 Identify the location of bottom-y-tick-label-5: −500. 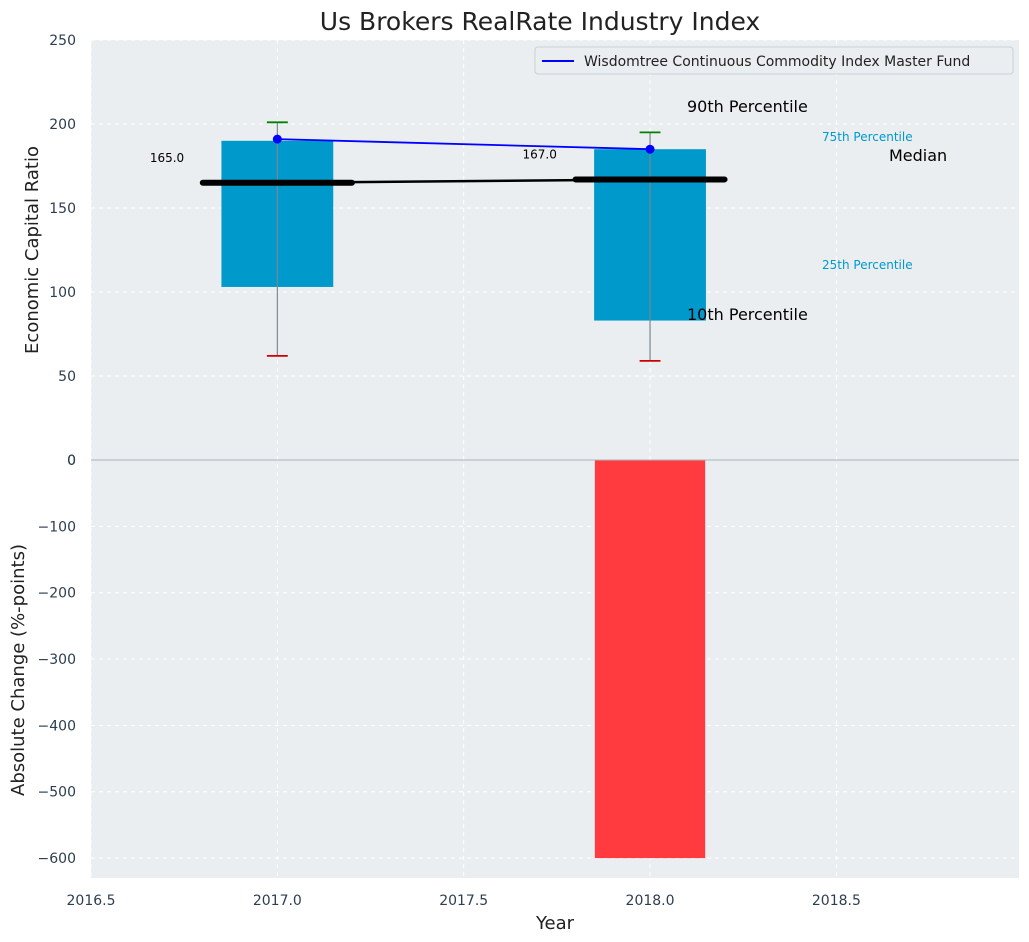
(57, 793).